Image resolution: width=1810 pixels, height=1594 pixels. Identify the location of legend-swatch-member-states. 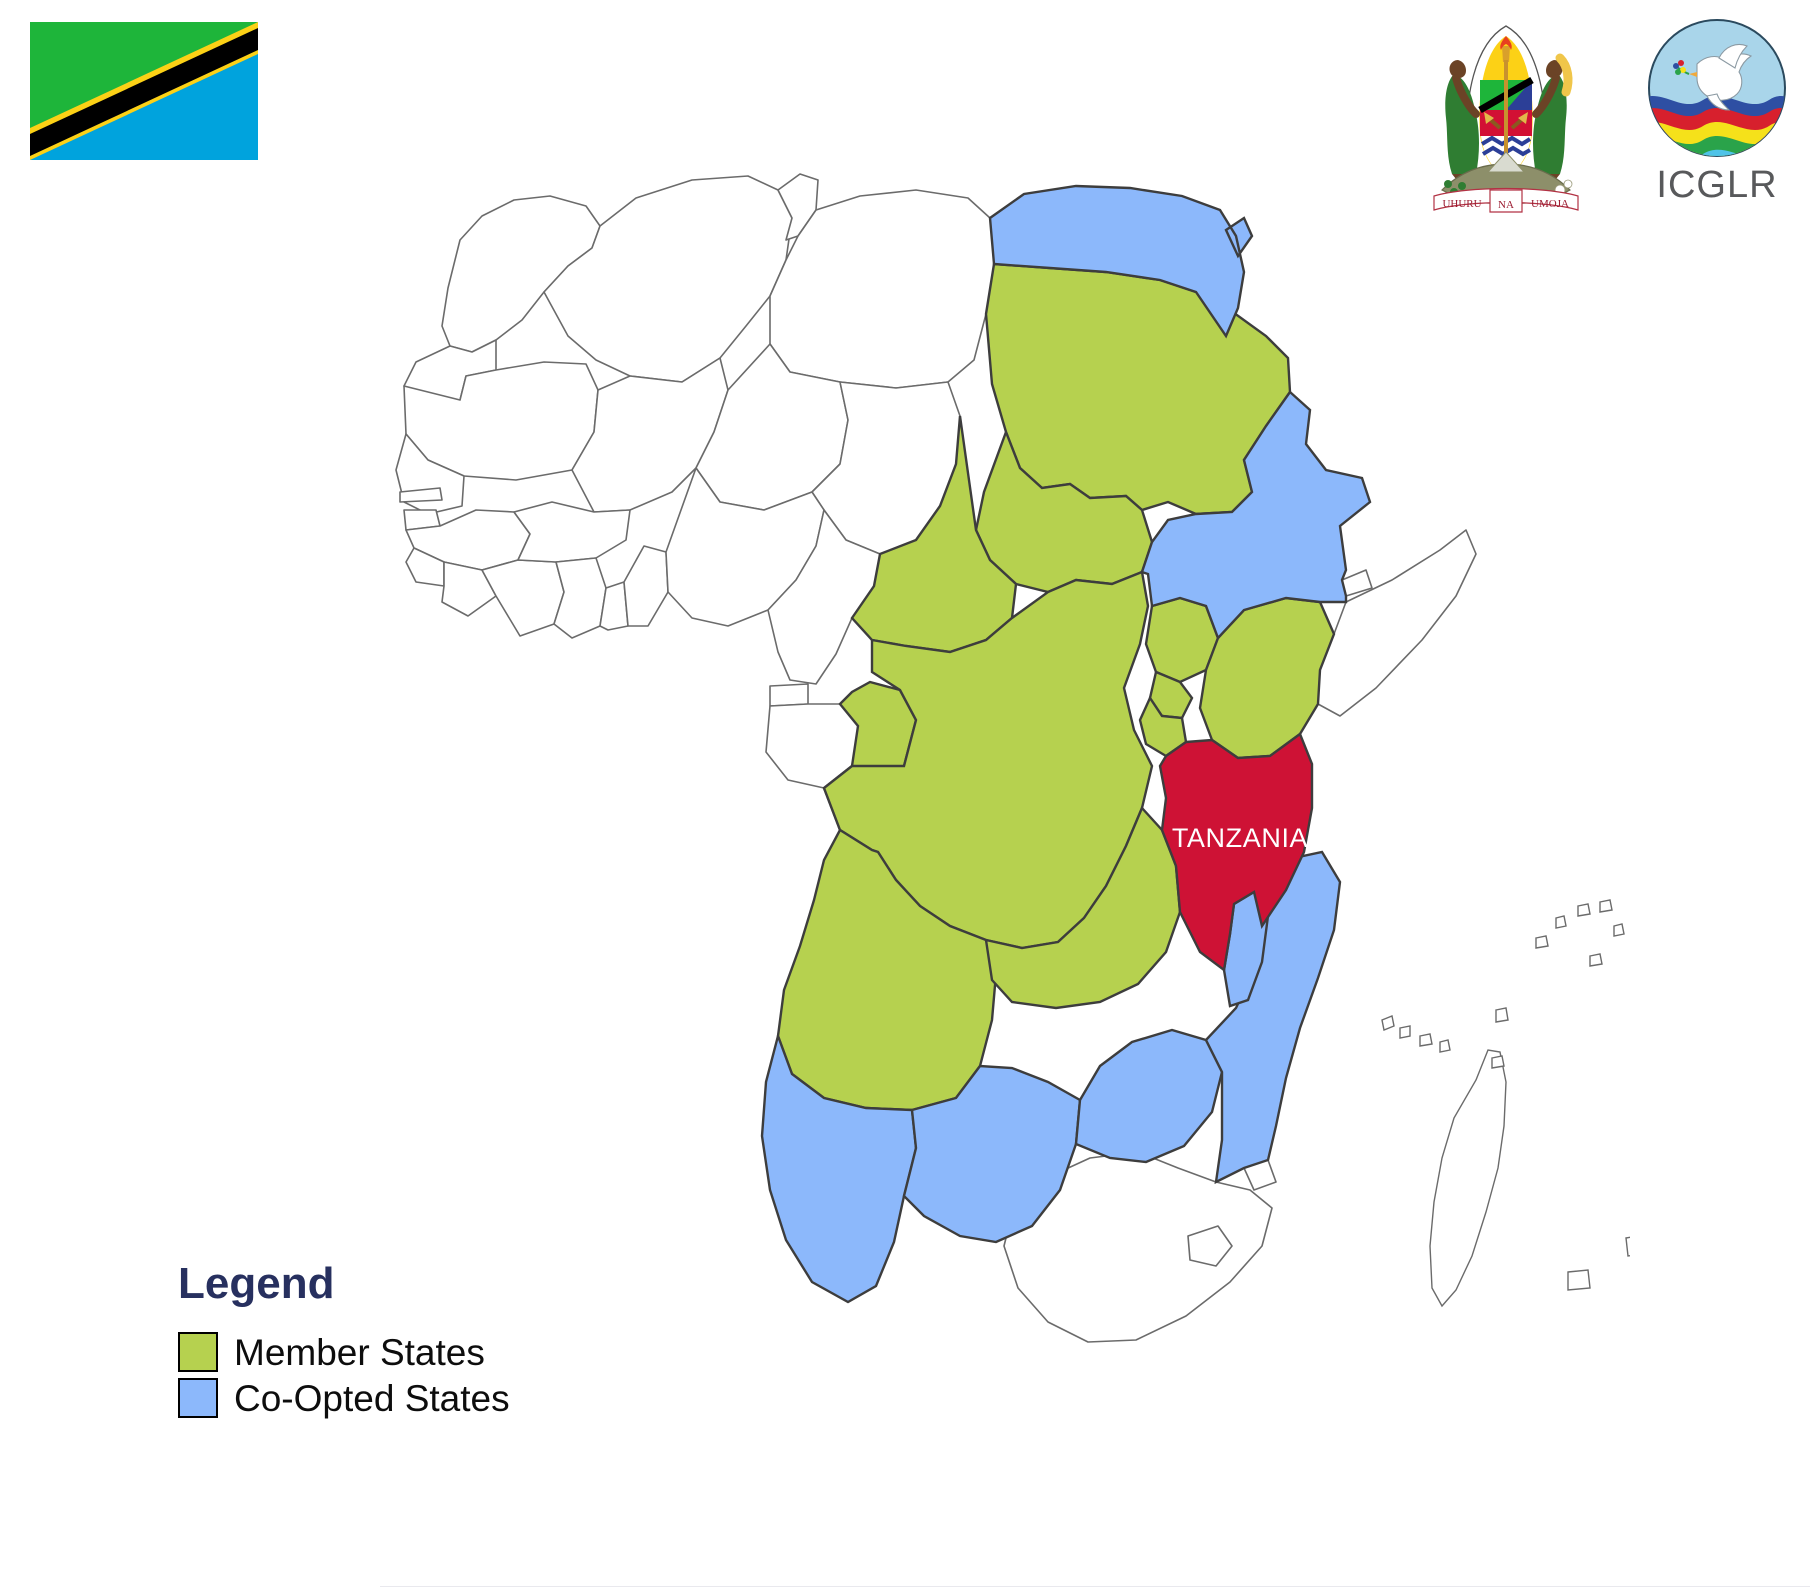
(198, 1352).